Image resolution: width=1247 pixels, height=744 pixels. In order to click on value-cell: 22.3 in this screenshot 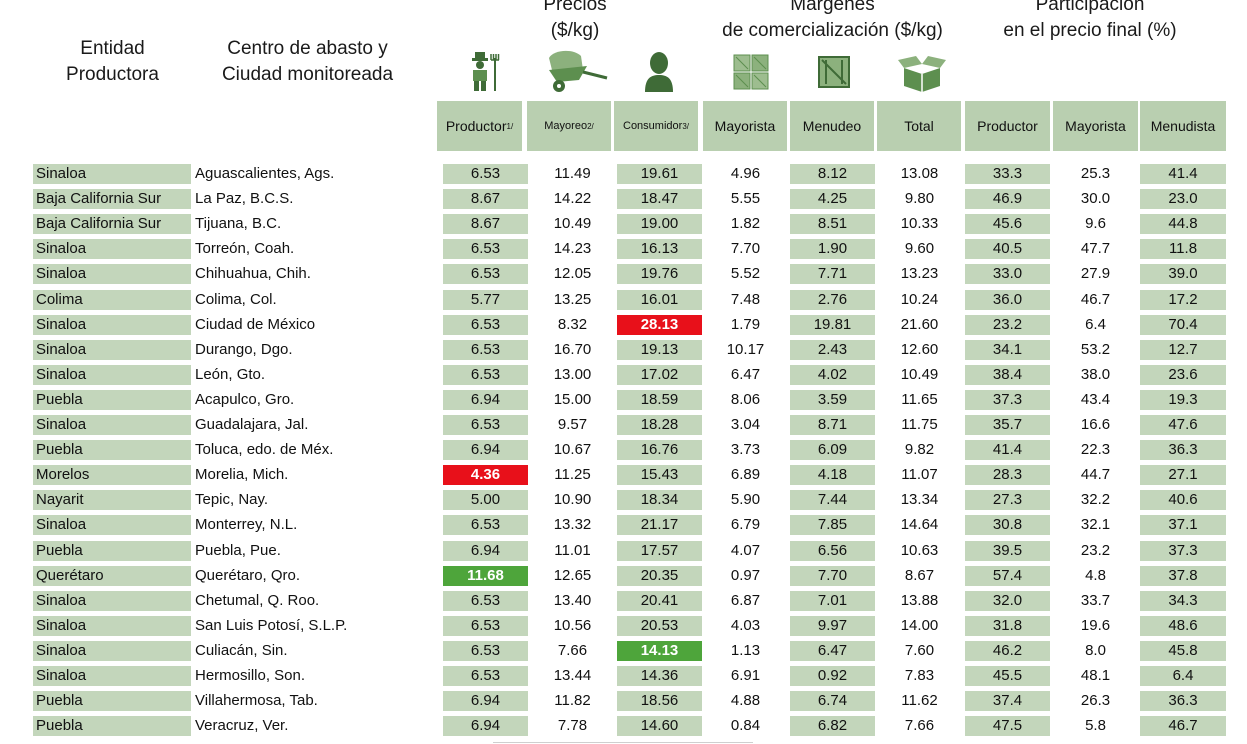, I will do `click(1095, 450)`.